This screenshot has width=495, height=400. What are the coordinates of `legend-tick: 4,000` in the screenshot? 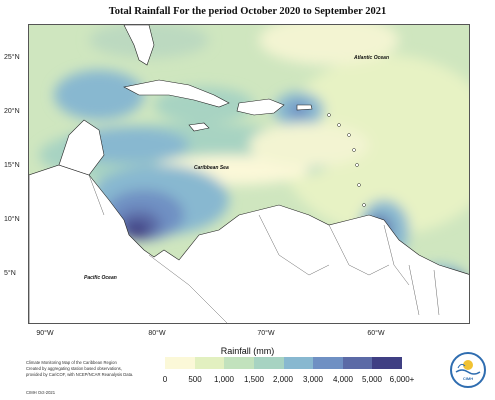 It's located at (343, 379).